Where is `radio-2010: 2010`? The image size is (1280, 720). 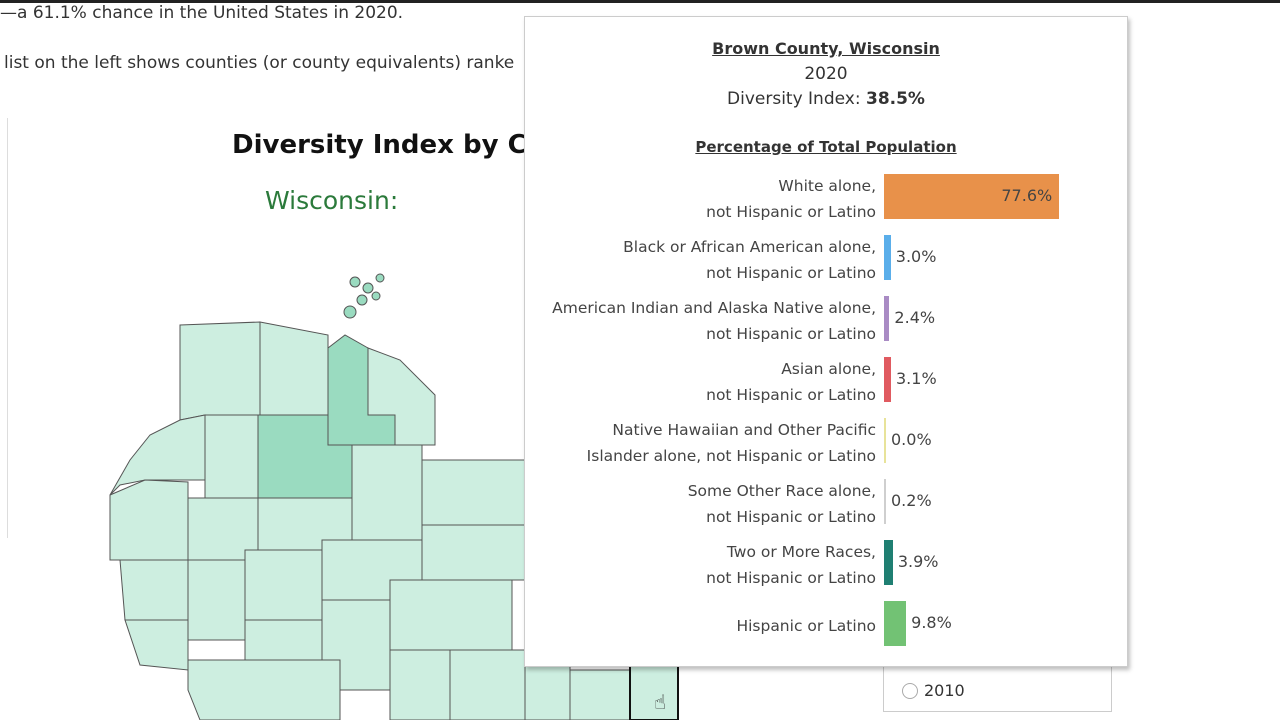
radio-2010: 2010 is located at coordinates (933, 690).